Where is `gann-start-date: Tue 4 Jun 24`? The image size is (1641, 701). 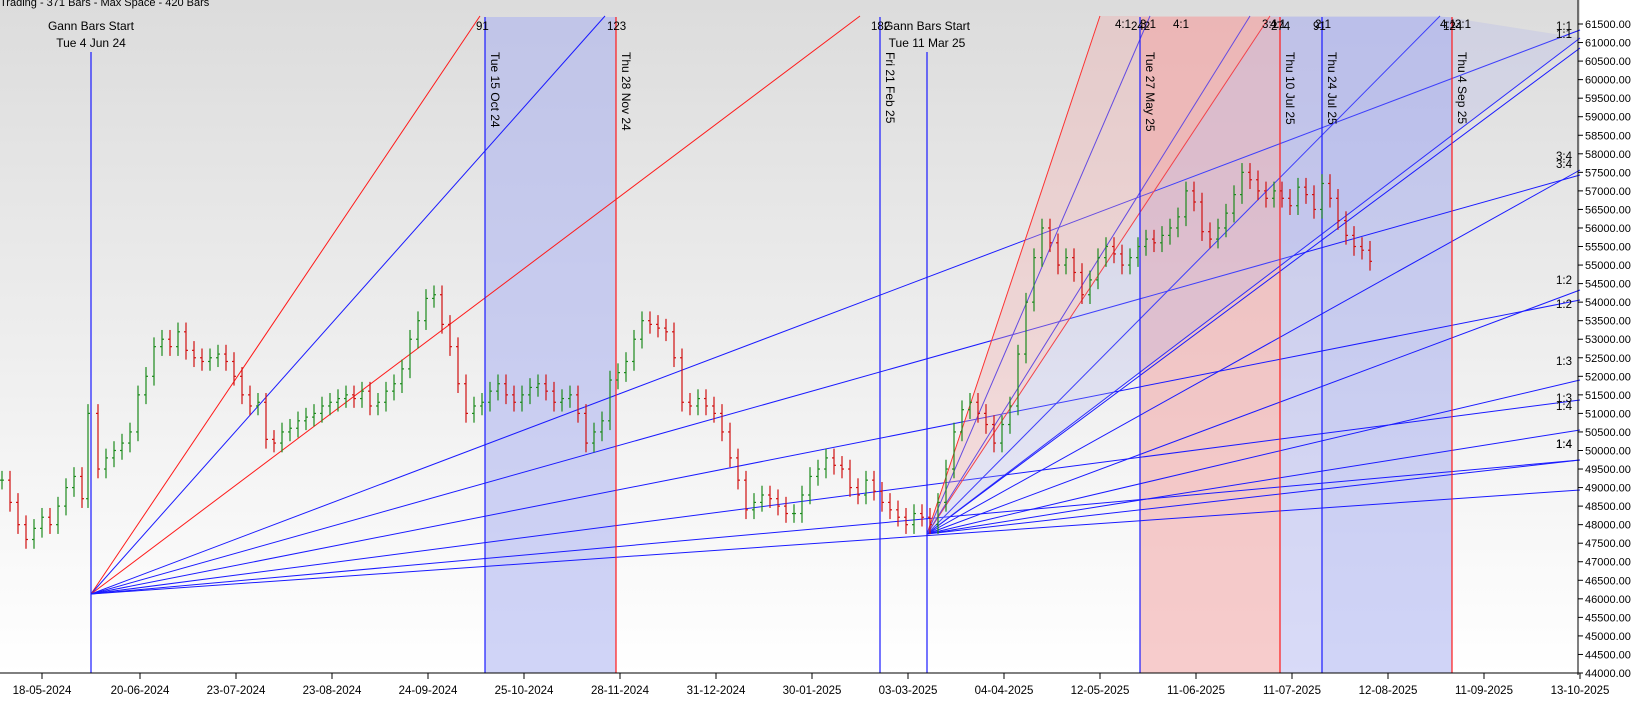
gann-start-date: Tue 4 Jun 24 is located at coordinates (91, 43).